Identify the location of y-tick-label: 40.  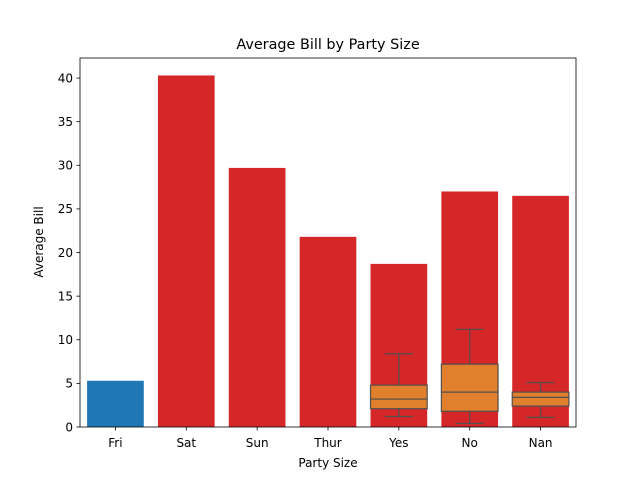
(65, 78).